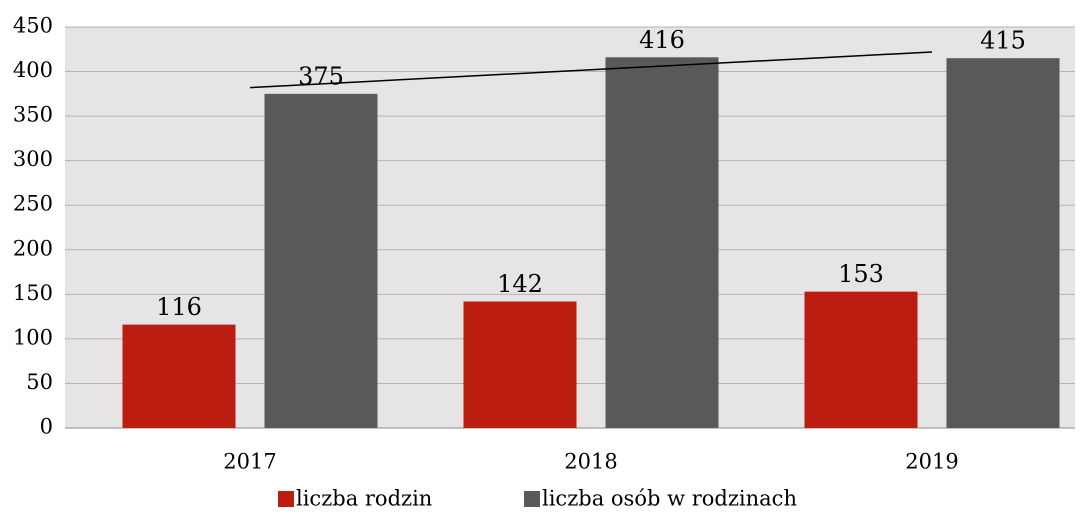  I want to click on trendline, so click(591, 70).